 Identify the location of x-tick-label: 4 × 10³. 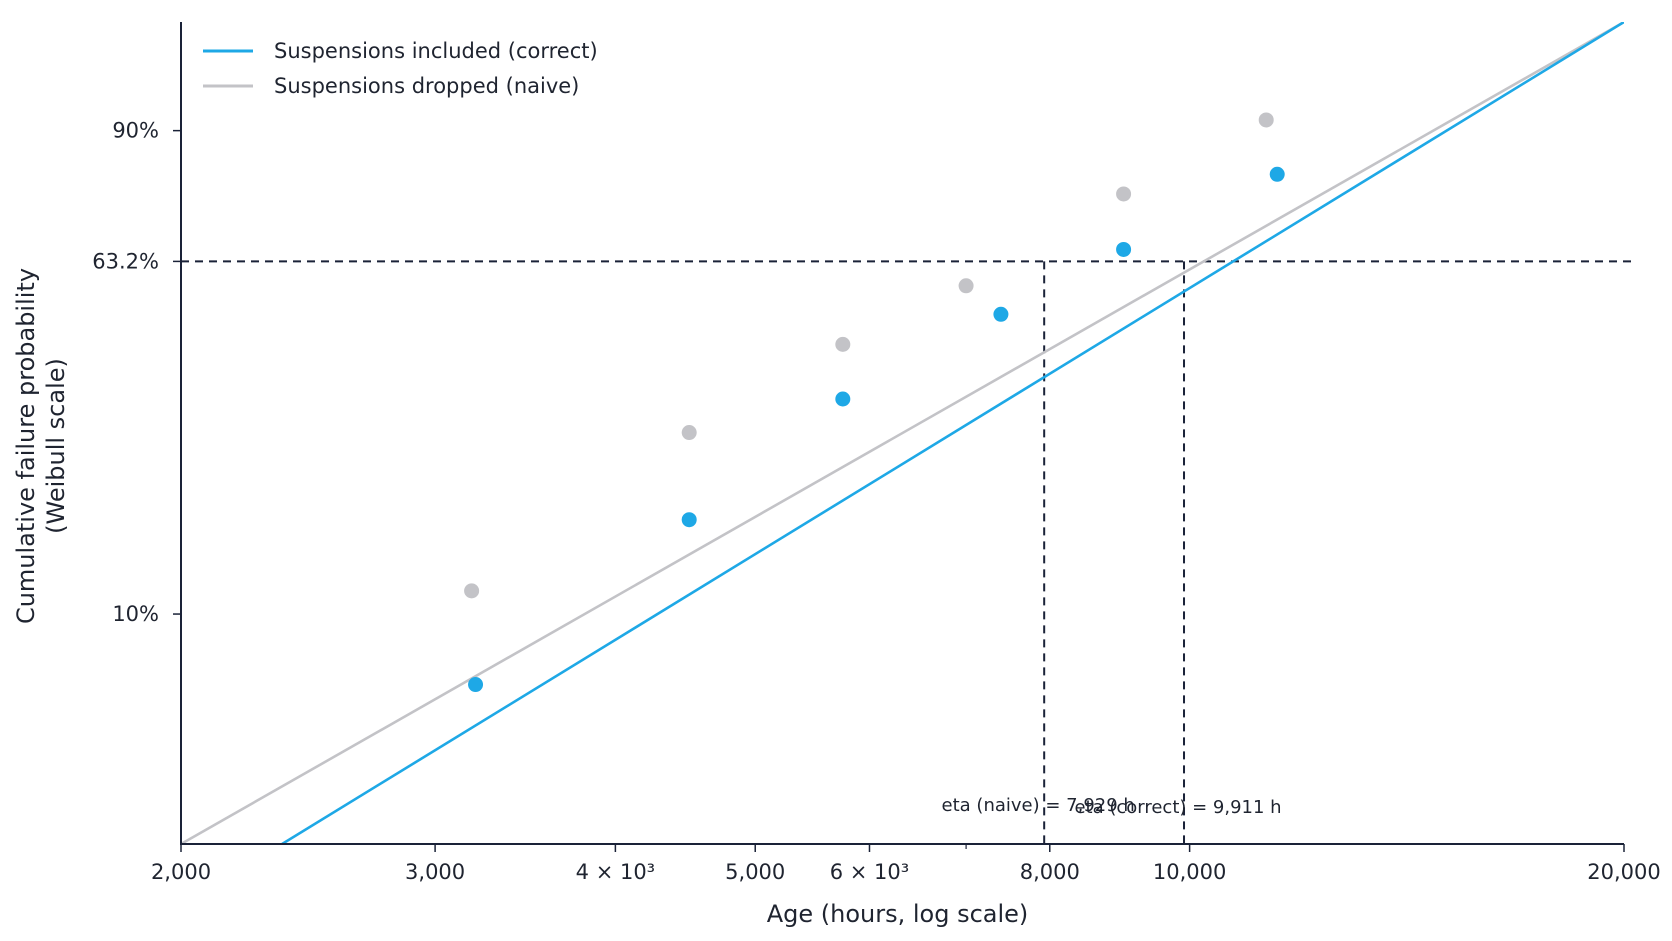
(615, 872).